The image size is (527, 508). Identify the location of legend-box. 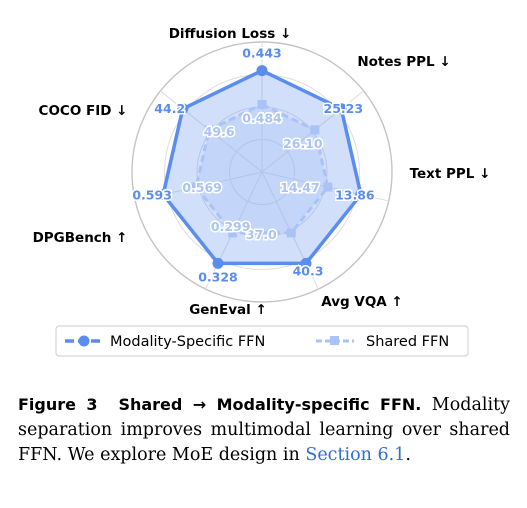
(262, 341).